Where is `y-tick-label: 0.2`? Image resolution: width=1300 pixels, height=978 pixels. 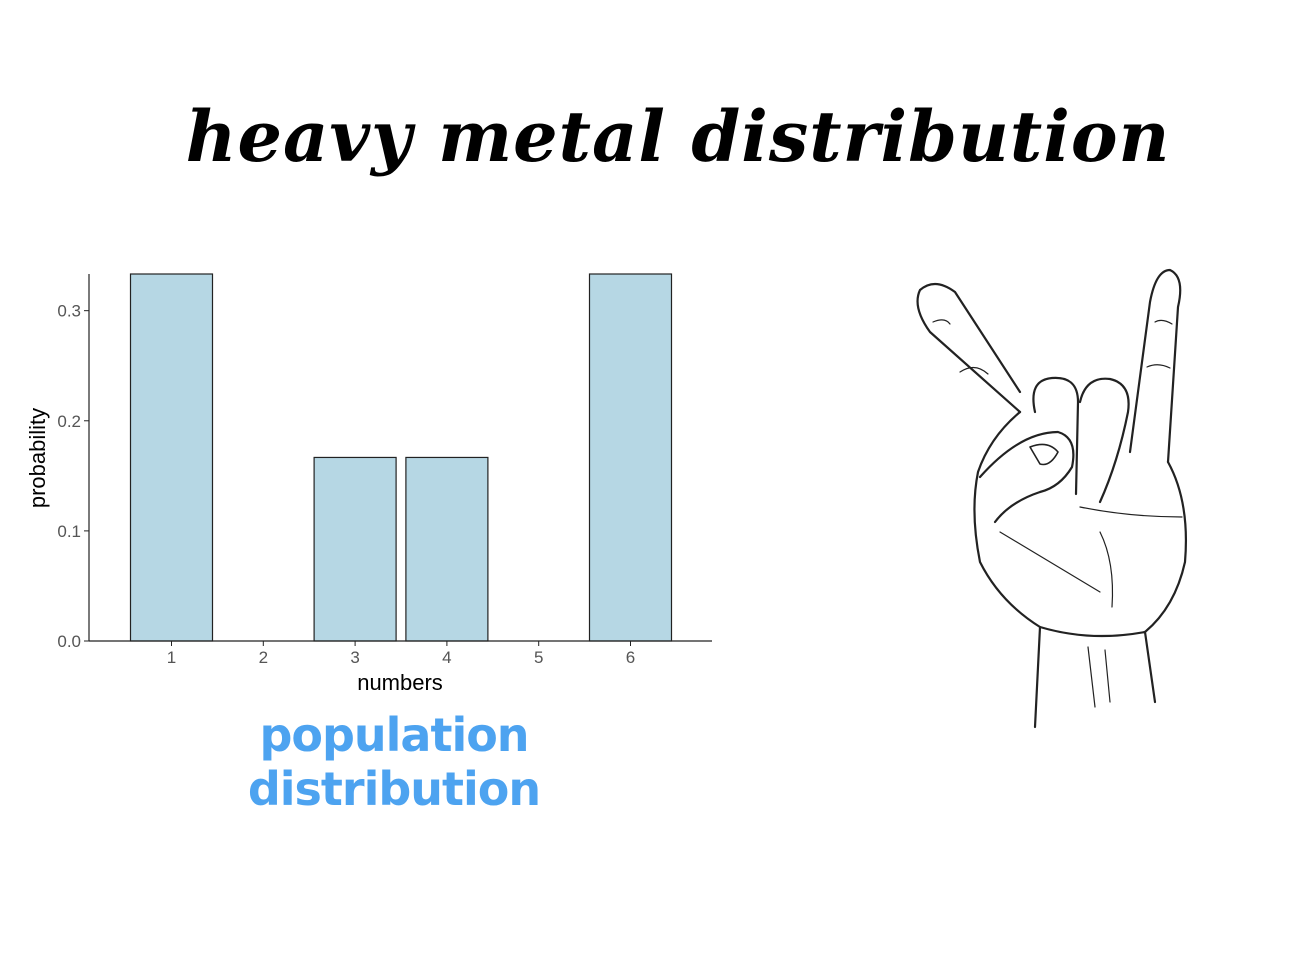 y-tick-label: 0.2 is located at coordinates (69, 421).